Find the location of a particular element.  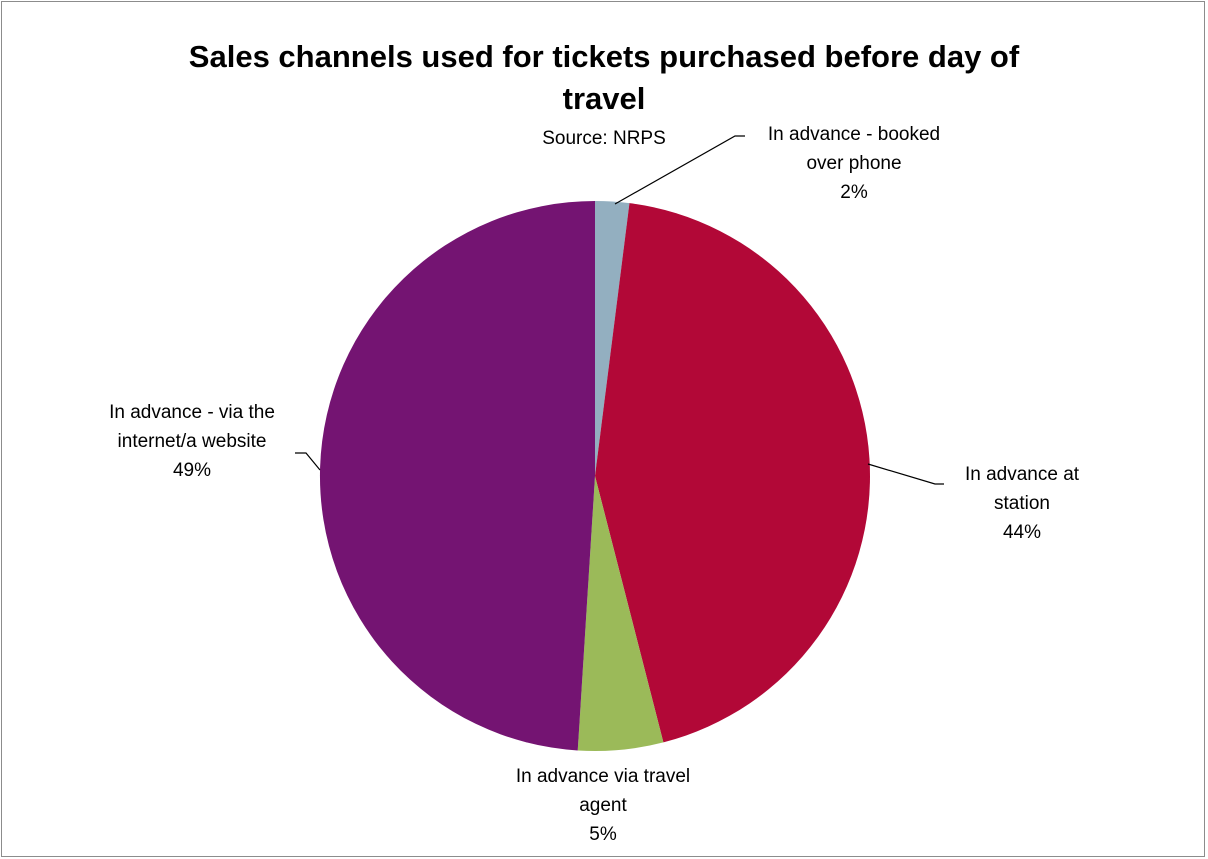

pie-slice-internet is located at coordinates (457, 476).